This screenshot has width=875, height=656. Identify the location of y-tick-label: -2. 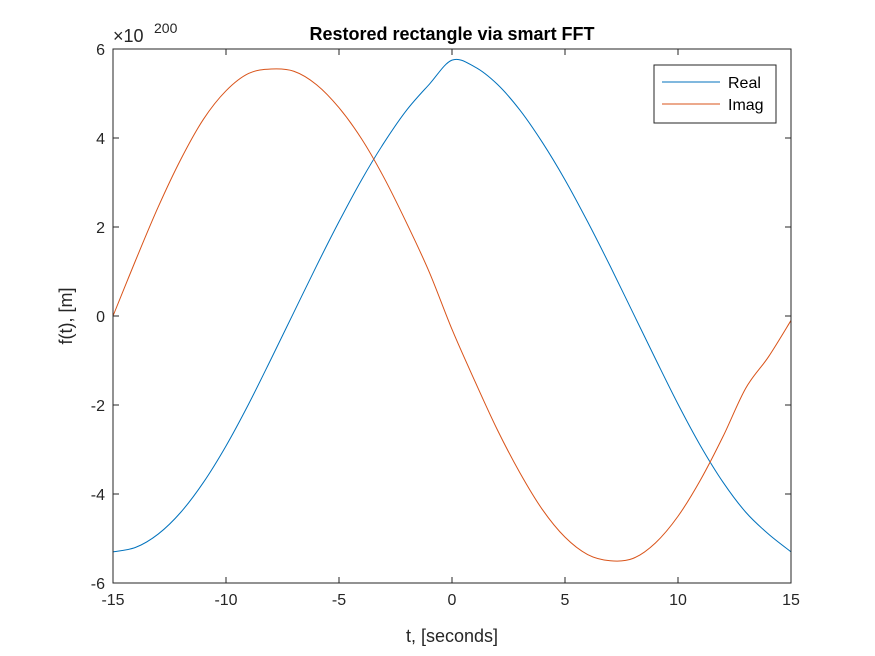
(98, 406).